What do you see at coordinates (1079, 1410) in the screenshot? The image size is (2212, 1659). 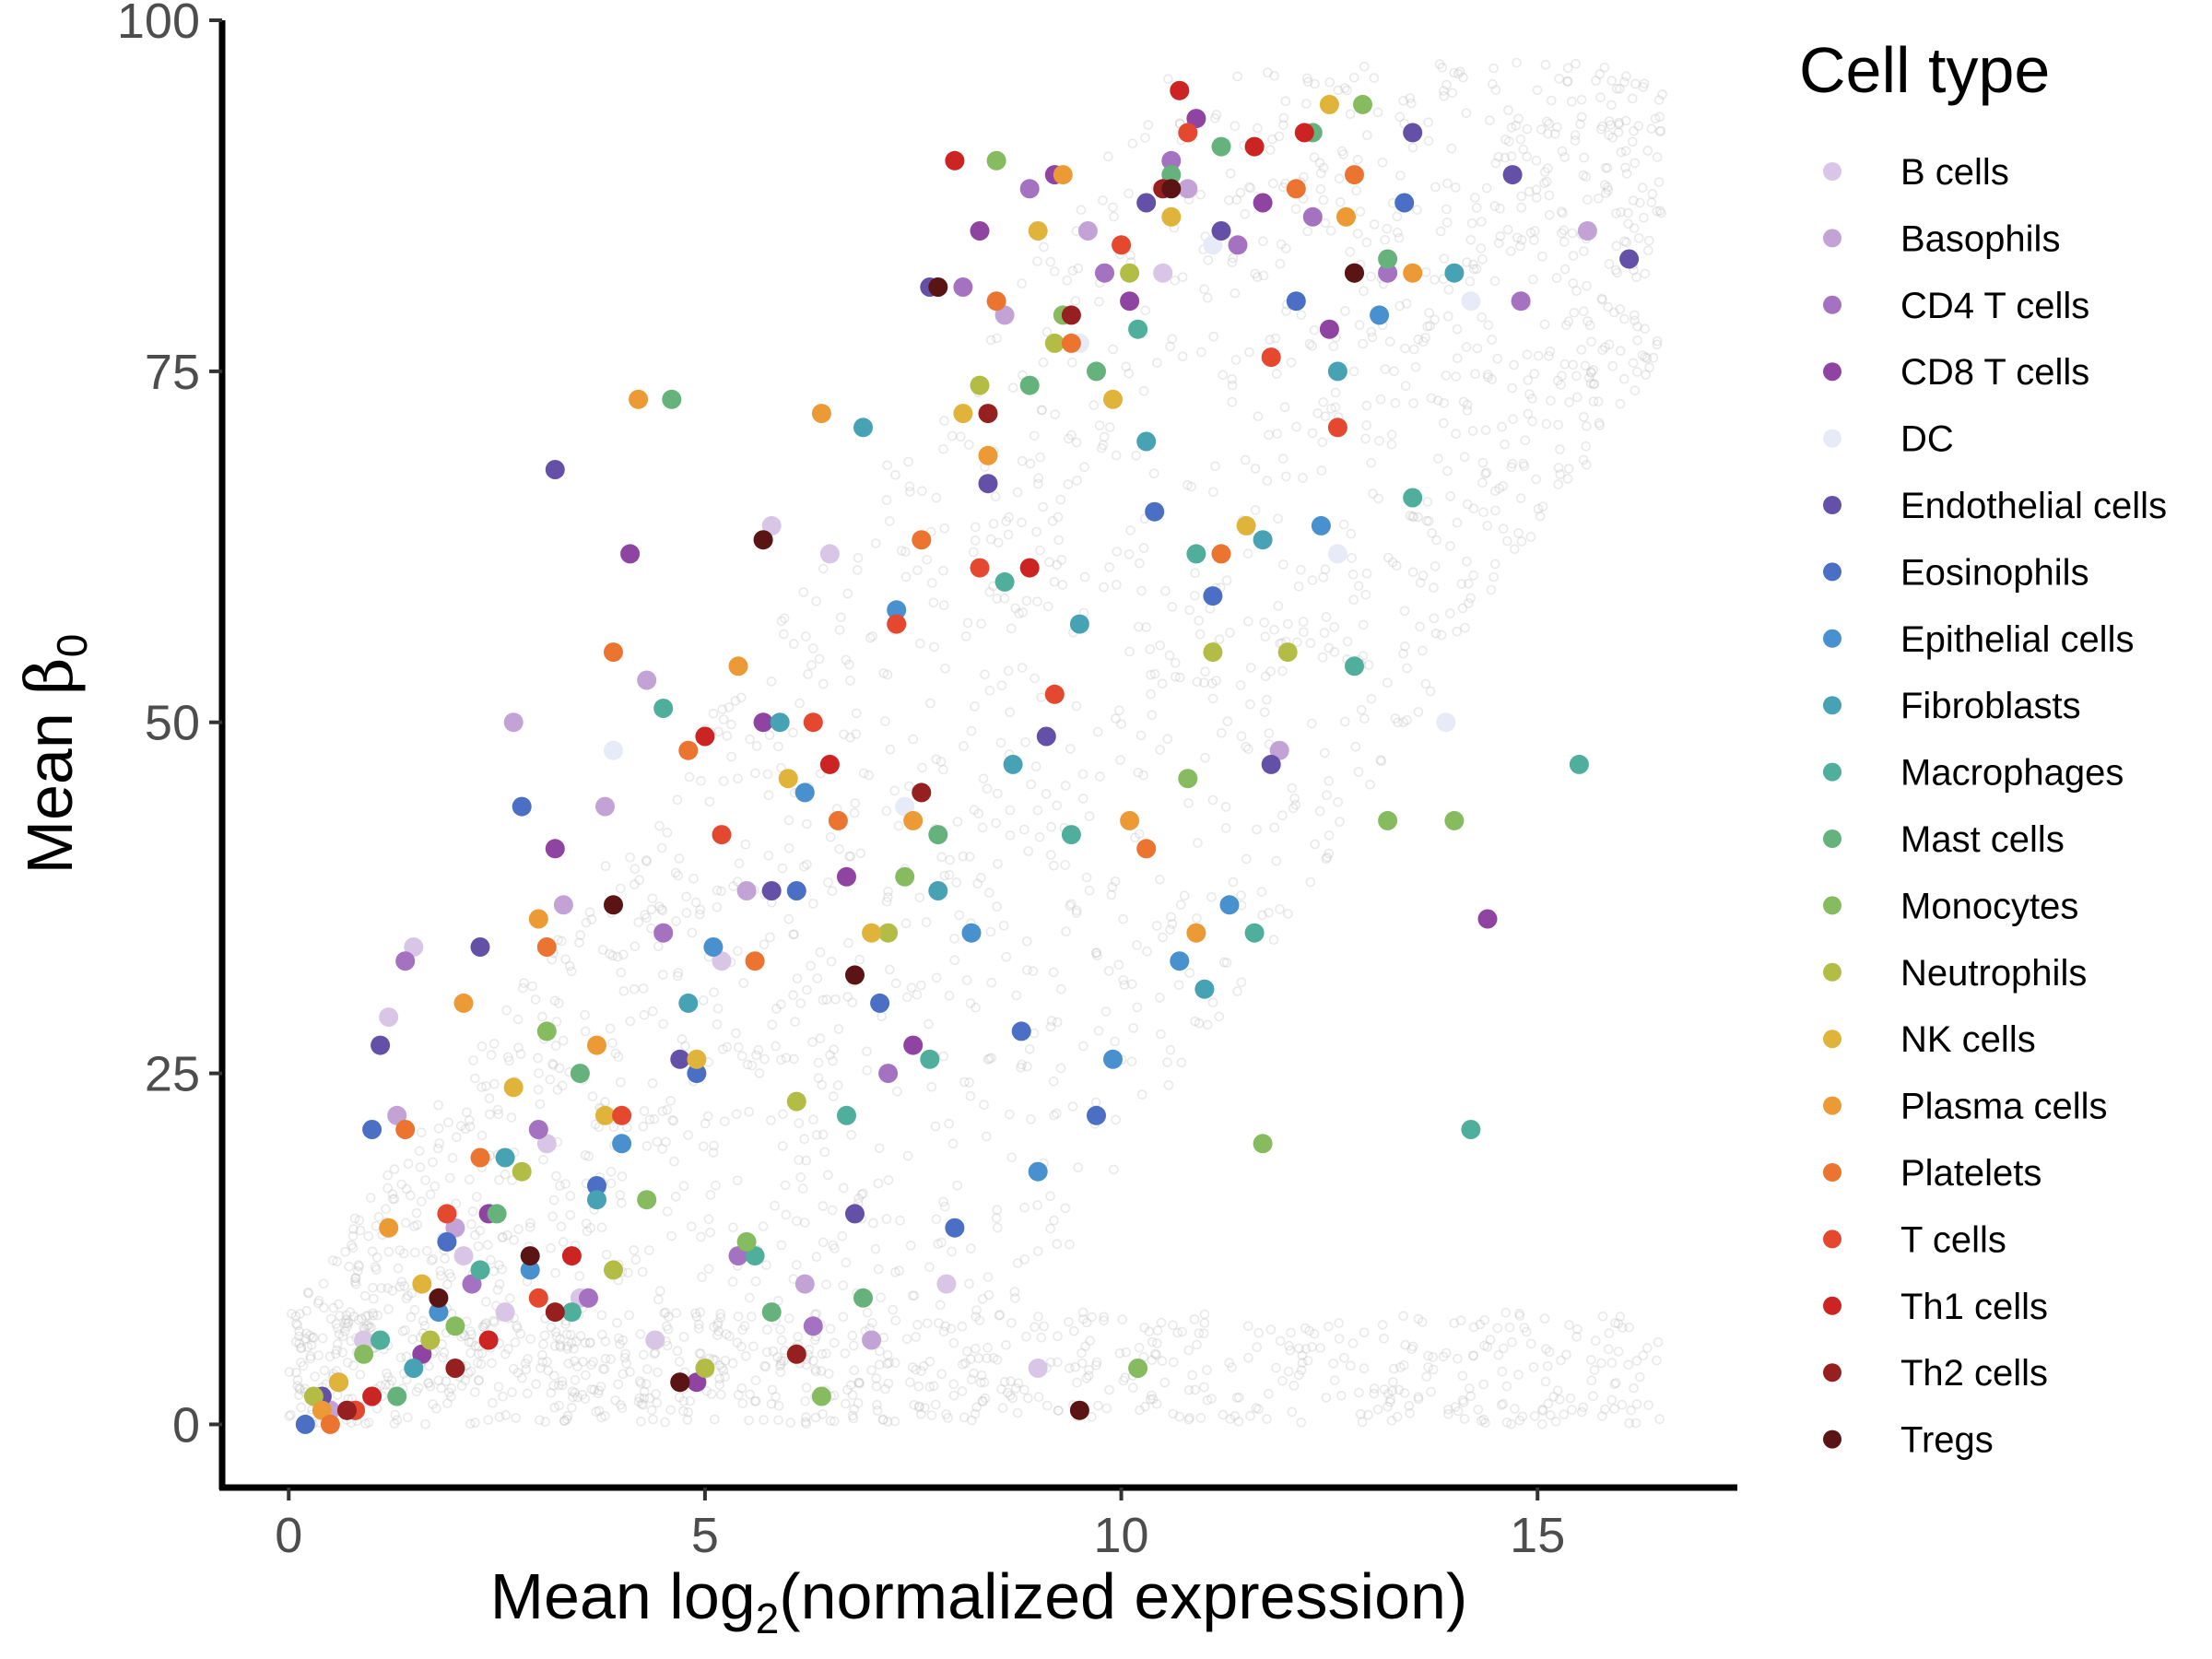 I see `point-tregs` at bounding box center [1079, 1410].